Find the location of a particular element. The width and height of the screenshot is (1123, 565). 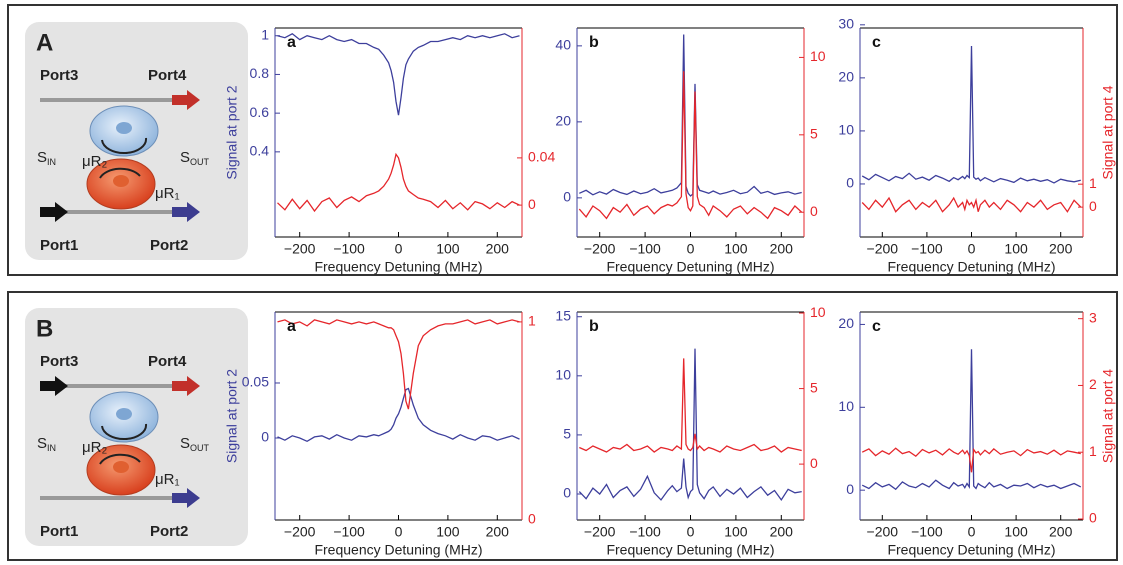

schematic-letter: B is located at coordinates (44, 328).